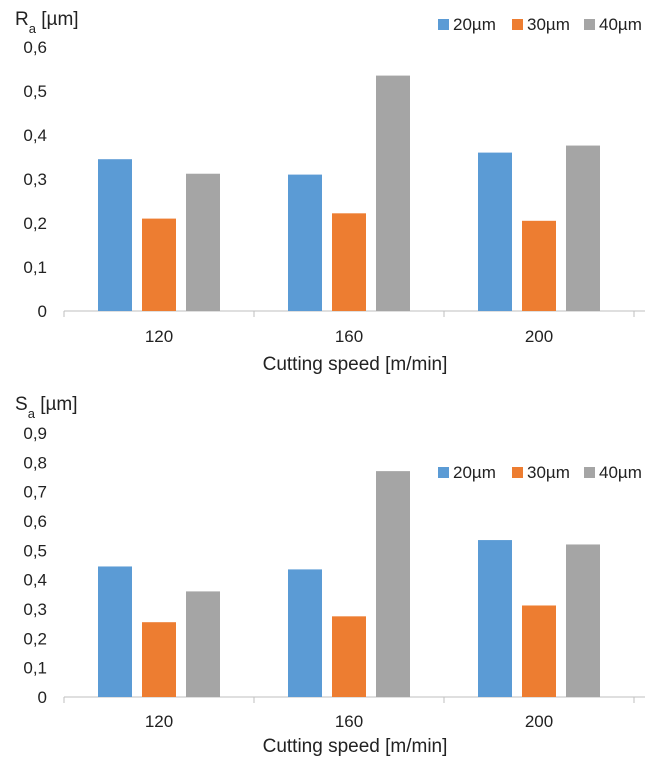 The height and width of the screenshot is (757, 659). I want to click on y-tick-label: 0,8, so click(35, 462).